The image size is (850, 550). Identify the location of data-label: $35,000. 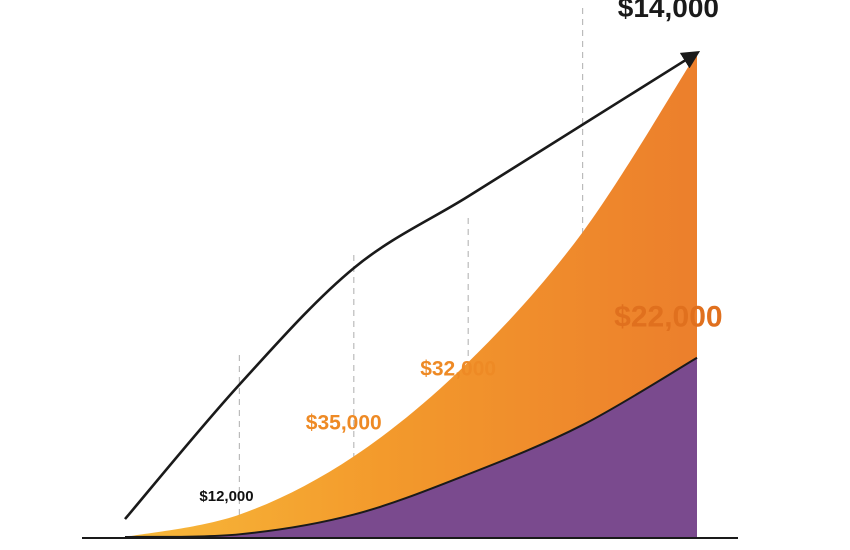
(344, 422).